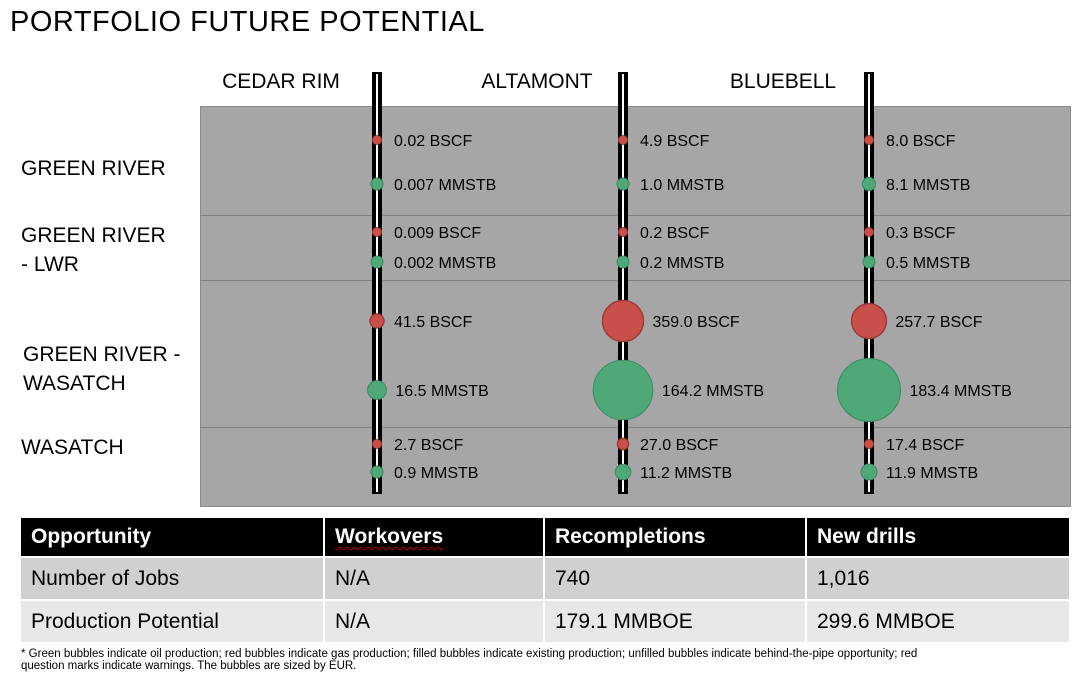 This screenshot has height=680, width=1083. I want to click on row-label-green-river-wasatch: GREEN RIVER - WASATCH, so click(102, 369).